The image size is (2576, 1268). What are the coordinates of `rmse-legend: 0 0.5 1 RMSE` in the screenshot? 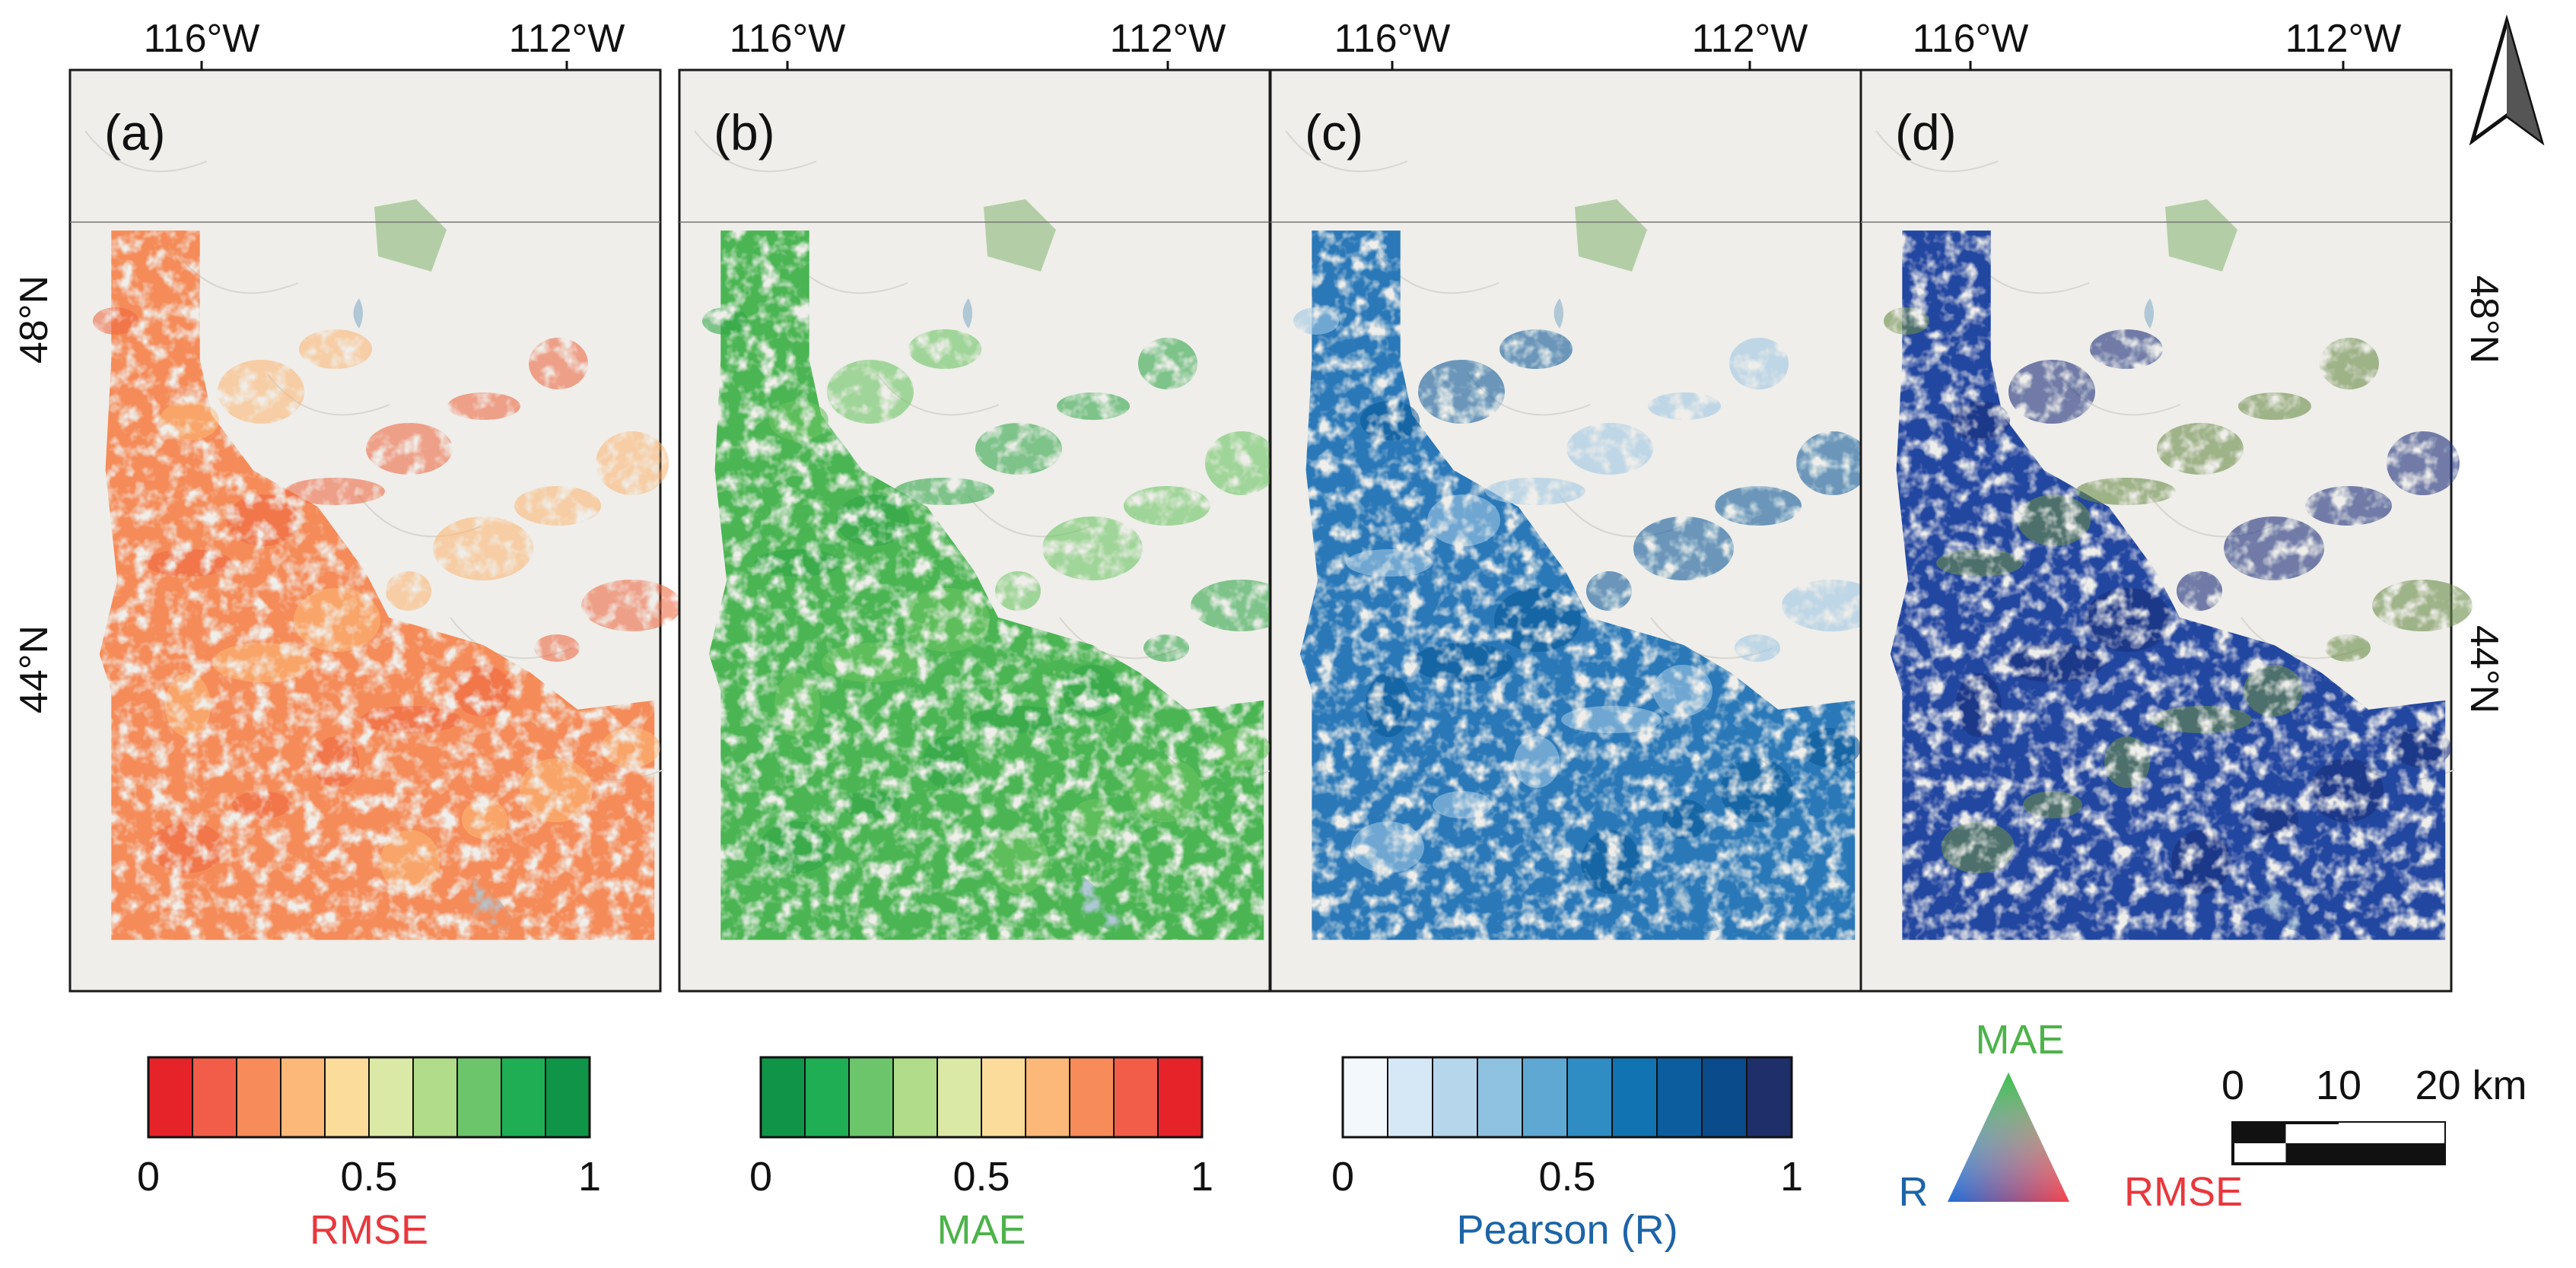 It's located at (369, 1155).